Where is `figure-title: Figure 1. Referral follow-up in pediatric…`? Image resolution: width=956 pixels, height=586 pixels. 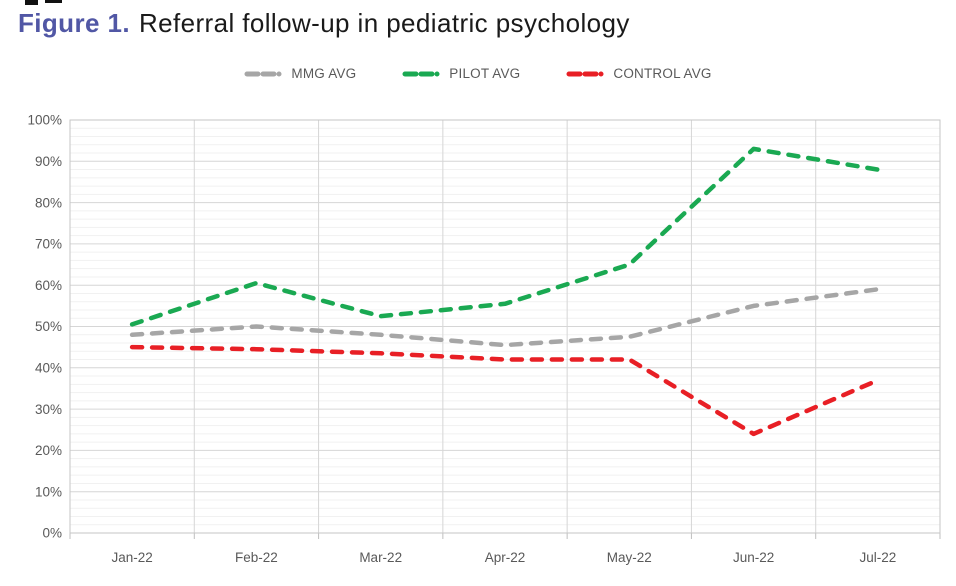
figure-title: Figure 1. Referral follow-up in pediatric… is located at coordinates (324, 23).